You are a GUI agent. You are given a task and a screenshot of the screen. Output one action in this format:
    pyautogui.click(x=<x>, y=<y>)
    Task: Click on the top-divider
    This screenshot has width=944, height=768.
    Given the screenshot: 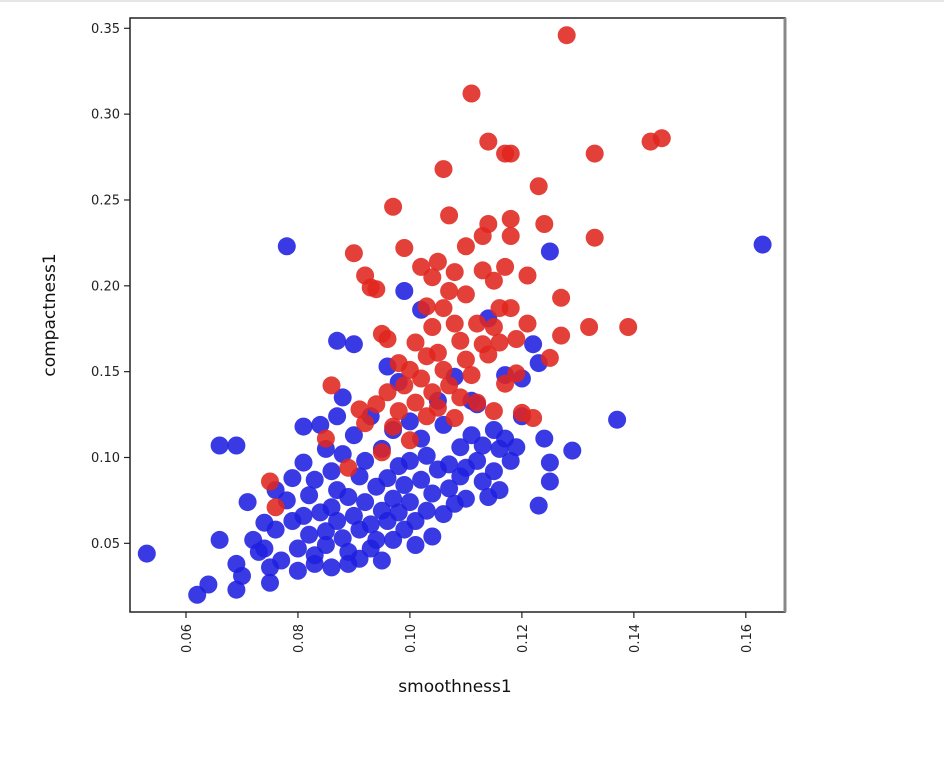 What is the action you would take?
    pyautogui.click(x=472, y=1)
    